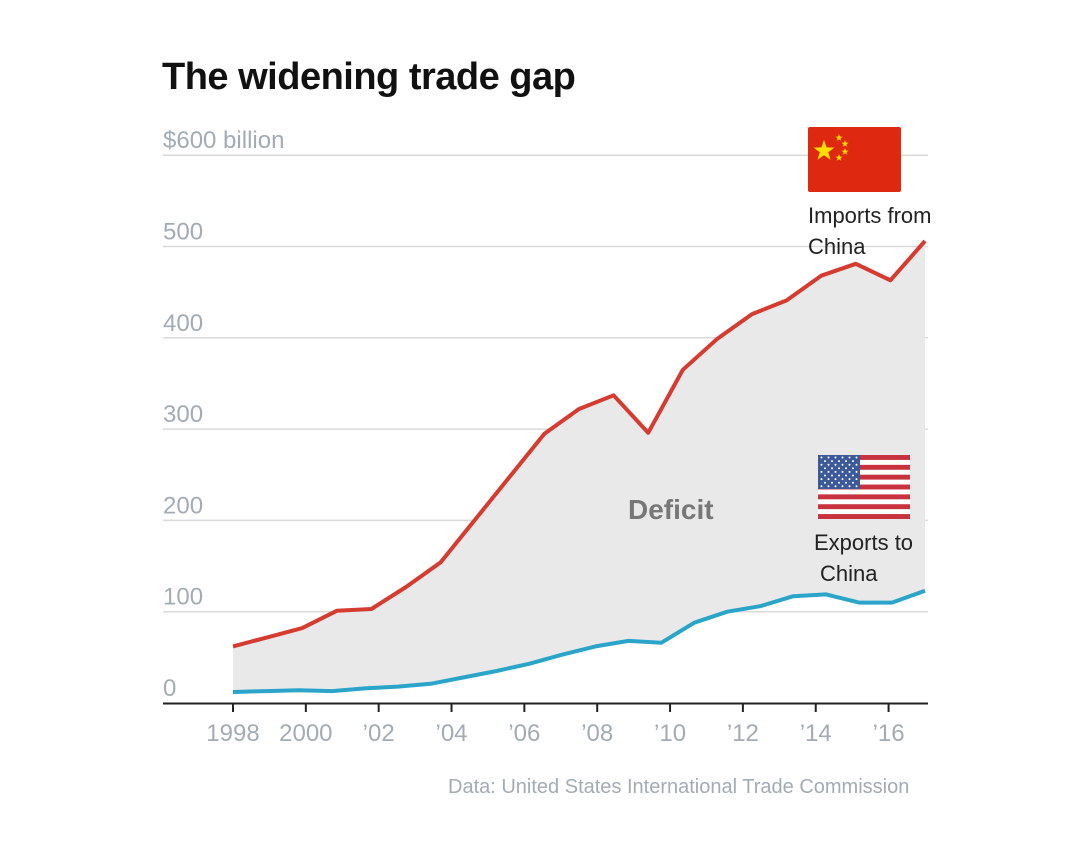 This screenshot has width=1080, height=841. I want to click on x-tick-label-2000: 2000, so click(305, 733).